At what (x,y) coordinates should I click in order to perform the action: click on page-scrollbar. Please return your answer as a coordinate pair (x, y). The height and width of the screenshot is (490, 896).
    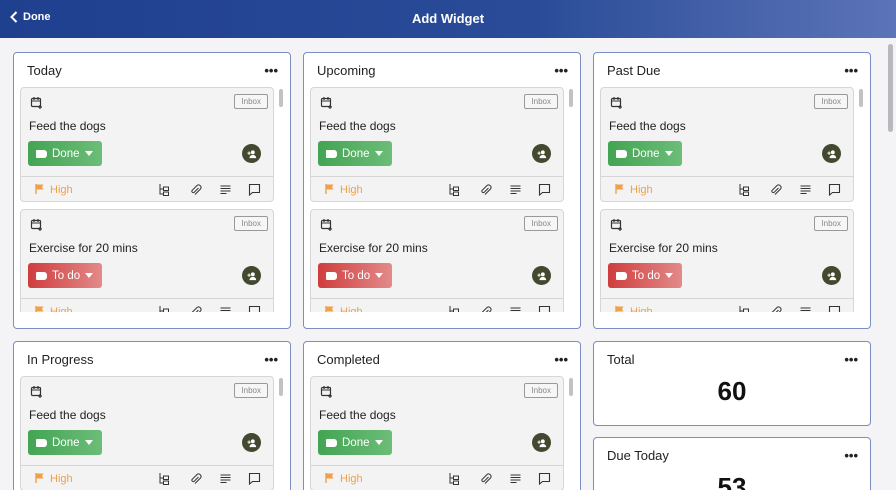
    Looking at the image, I should click on (890, 88).